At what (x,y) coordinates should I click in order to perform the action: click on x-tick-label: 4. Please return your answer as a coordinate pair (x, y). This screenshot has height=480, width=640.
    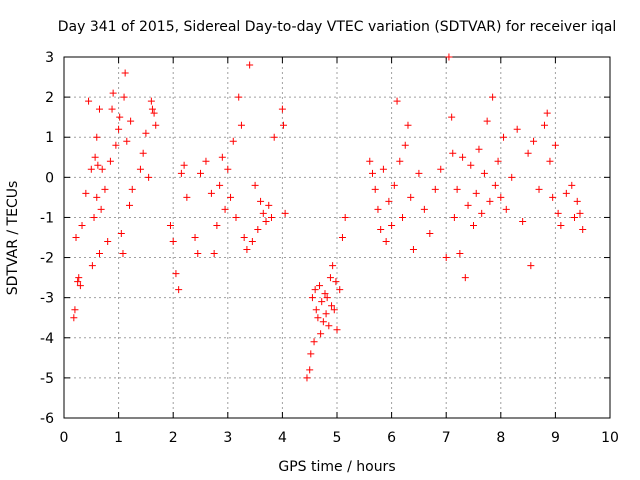
    Looking at the image, I should click on (282, 438).